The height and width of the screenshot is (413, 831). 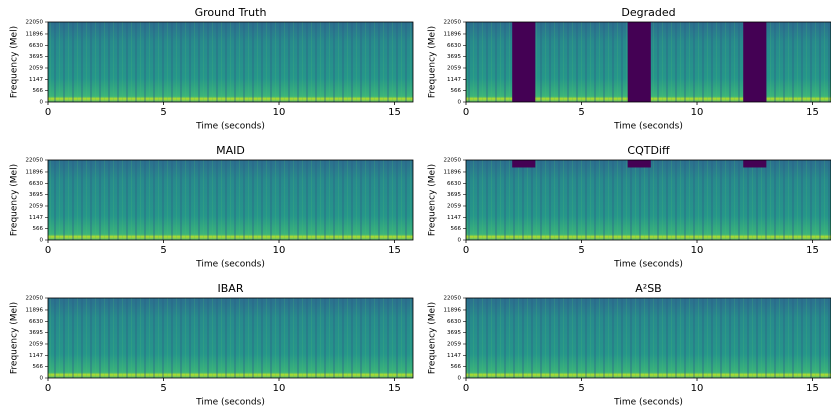 I want to click on panel-title: Degraded, so click(x=648, y=12).